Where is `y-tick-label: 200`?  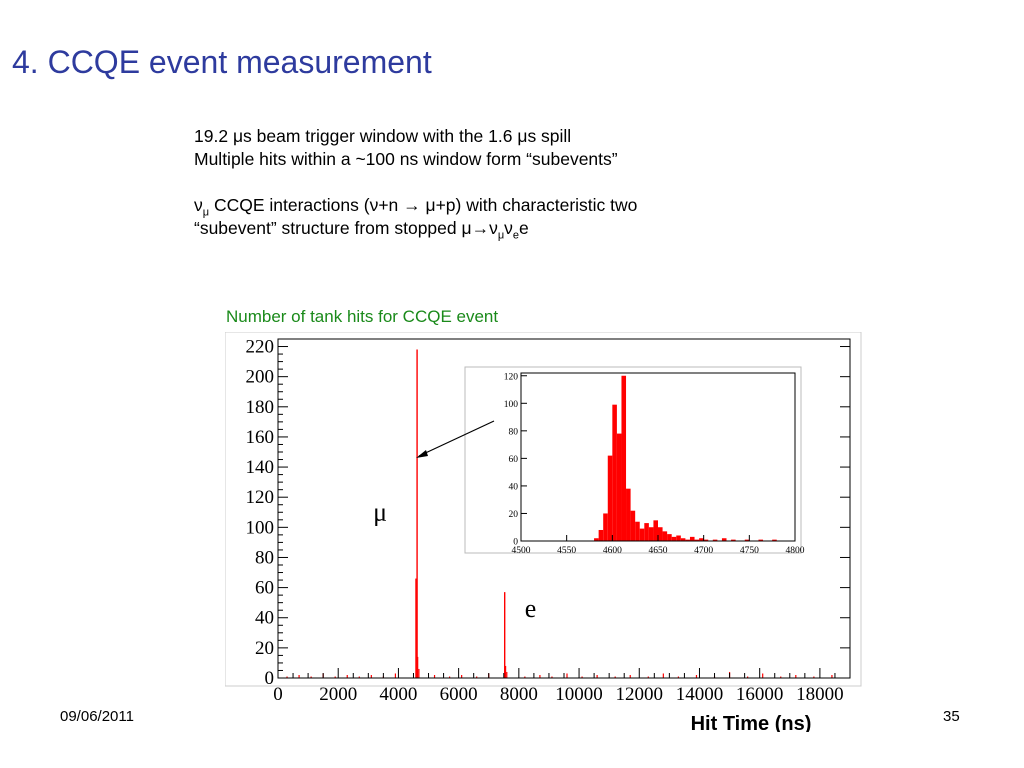
y-tick-label: 200 is located at coordinates (260, 377).